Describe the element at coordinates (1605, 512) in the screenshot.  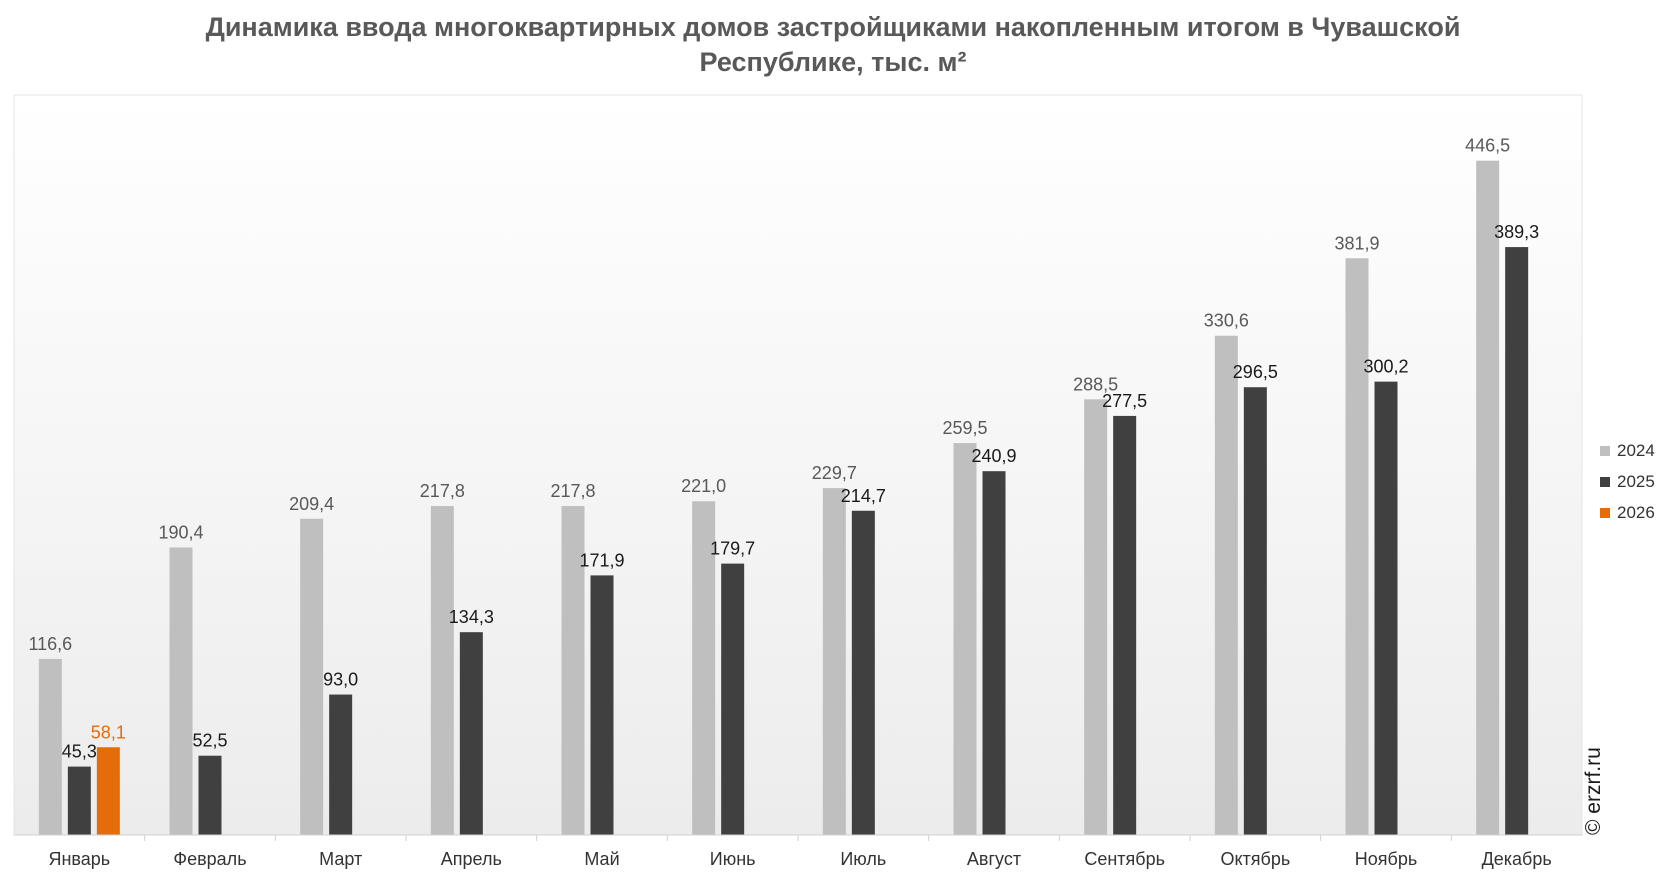
I see `legend-swatch-2026` at that location.